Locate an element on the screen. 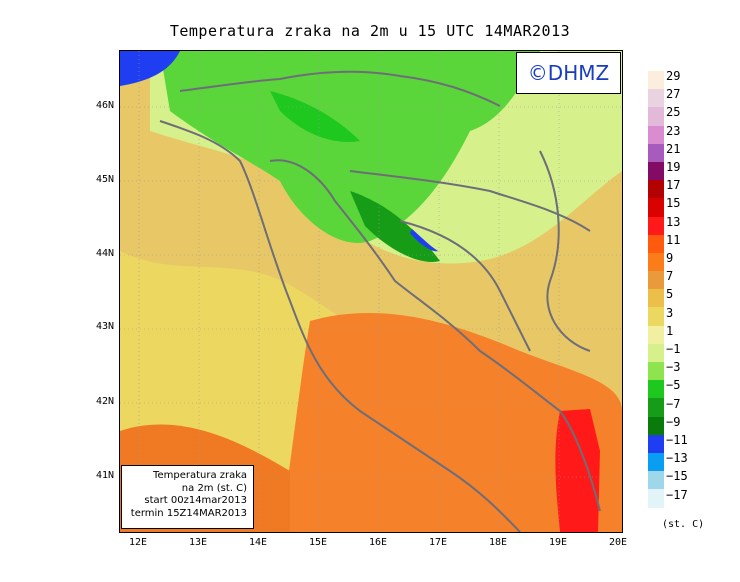 This screenshot has height=582, width=740. lon-tick-13: 13E is located at coordinates (198, 542).